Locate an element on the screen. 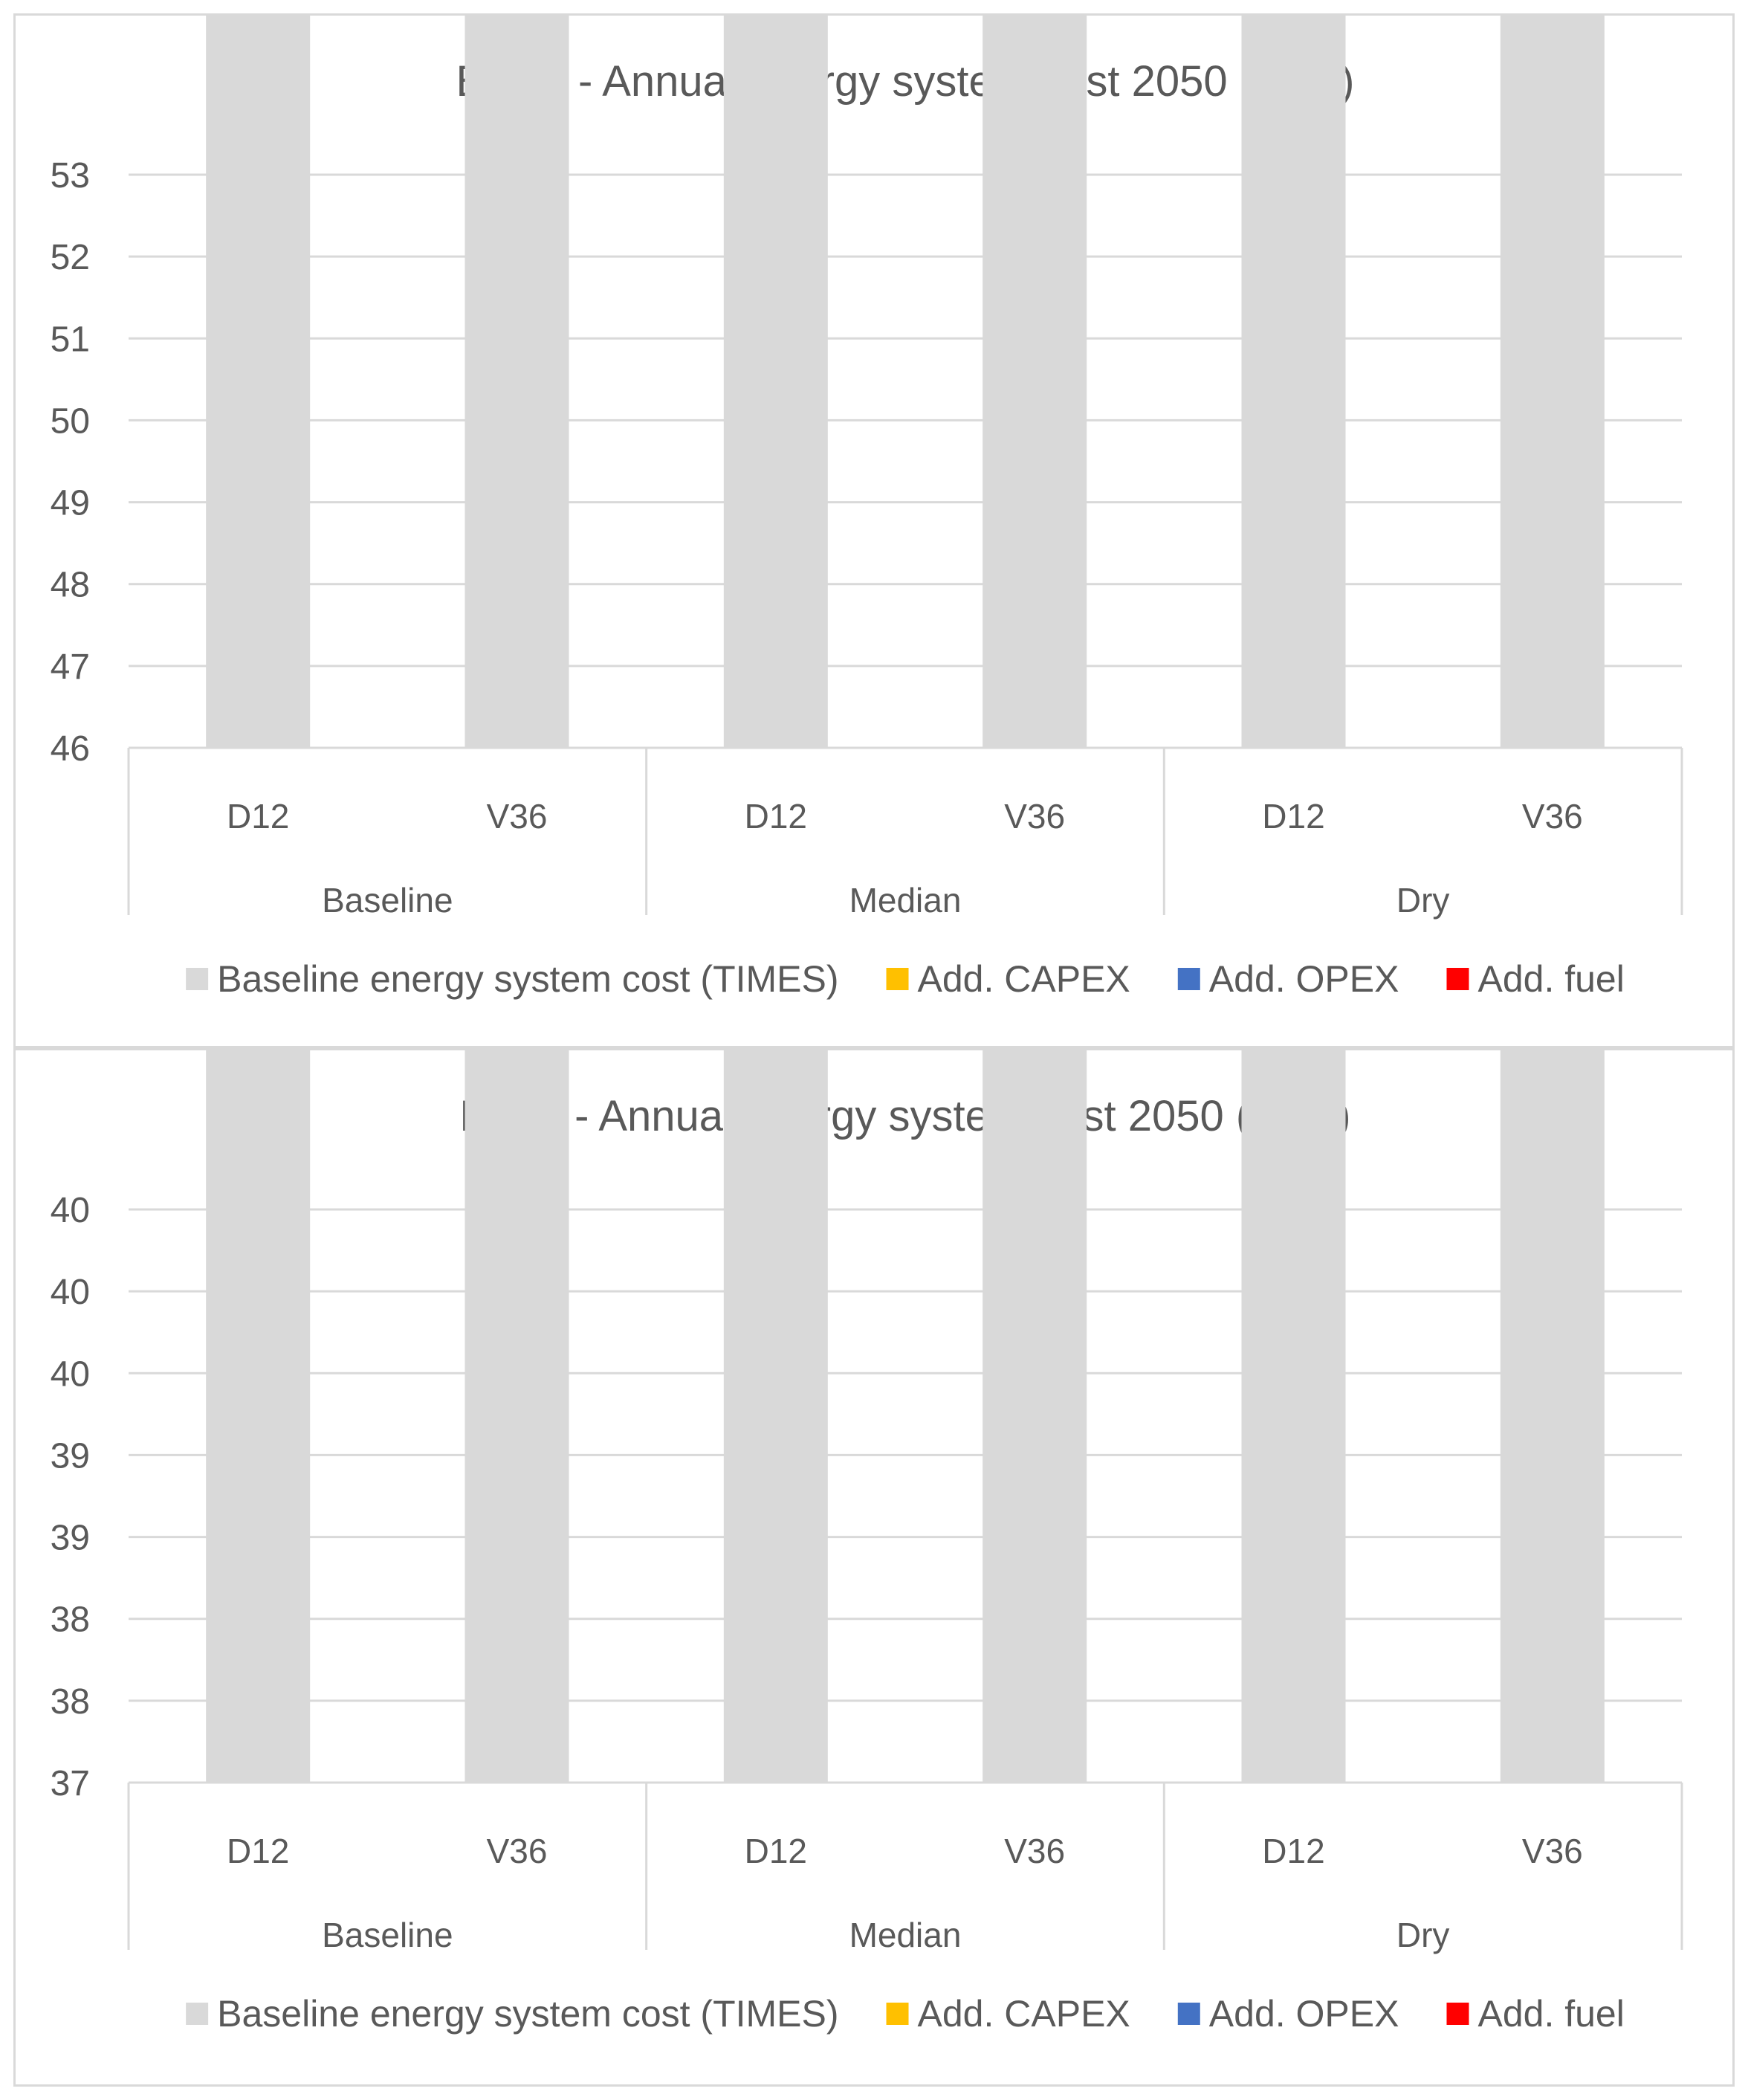 This screenshot has height=2100, width=1748. y-tick-label: 52 is located at coordinates (70, 258).